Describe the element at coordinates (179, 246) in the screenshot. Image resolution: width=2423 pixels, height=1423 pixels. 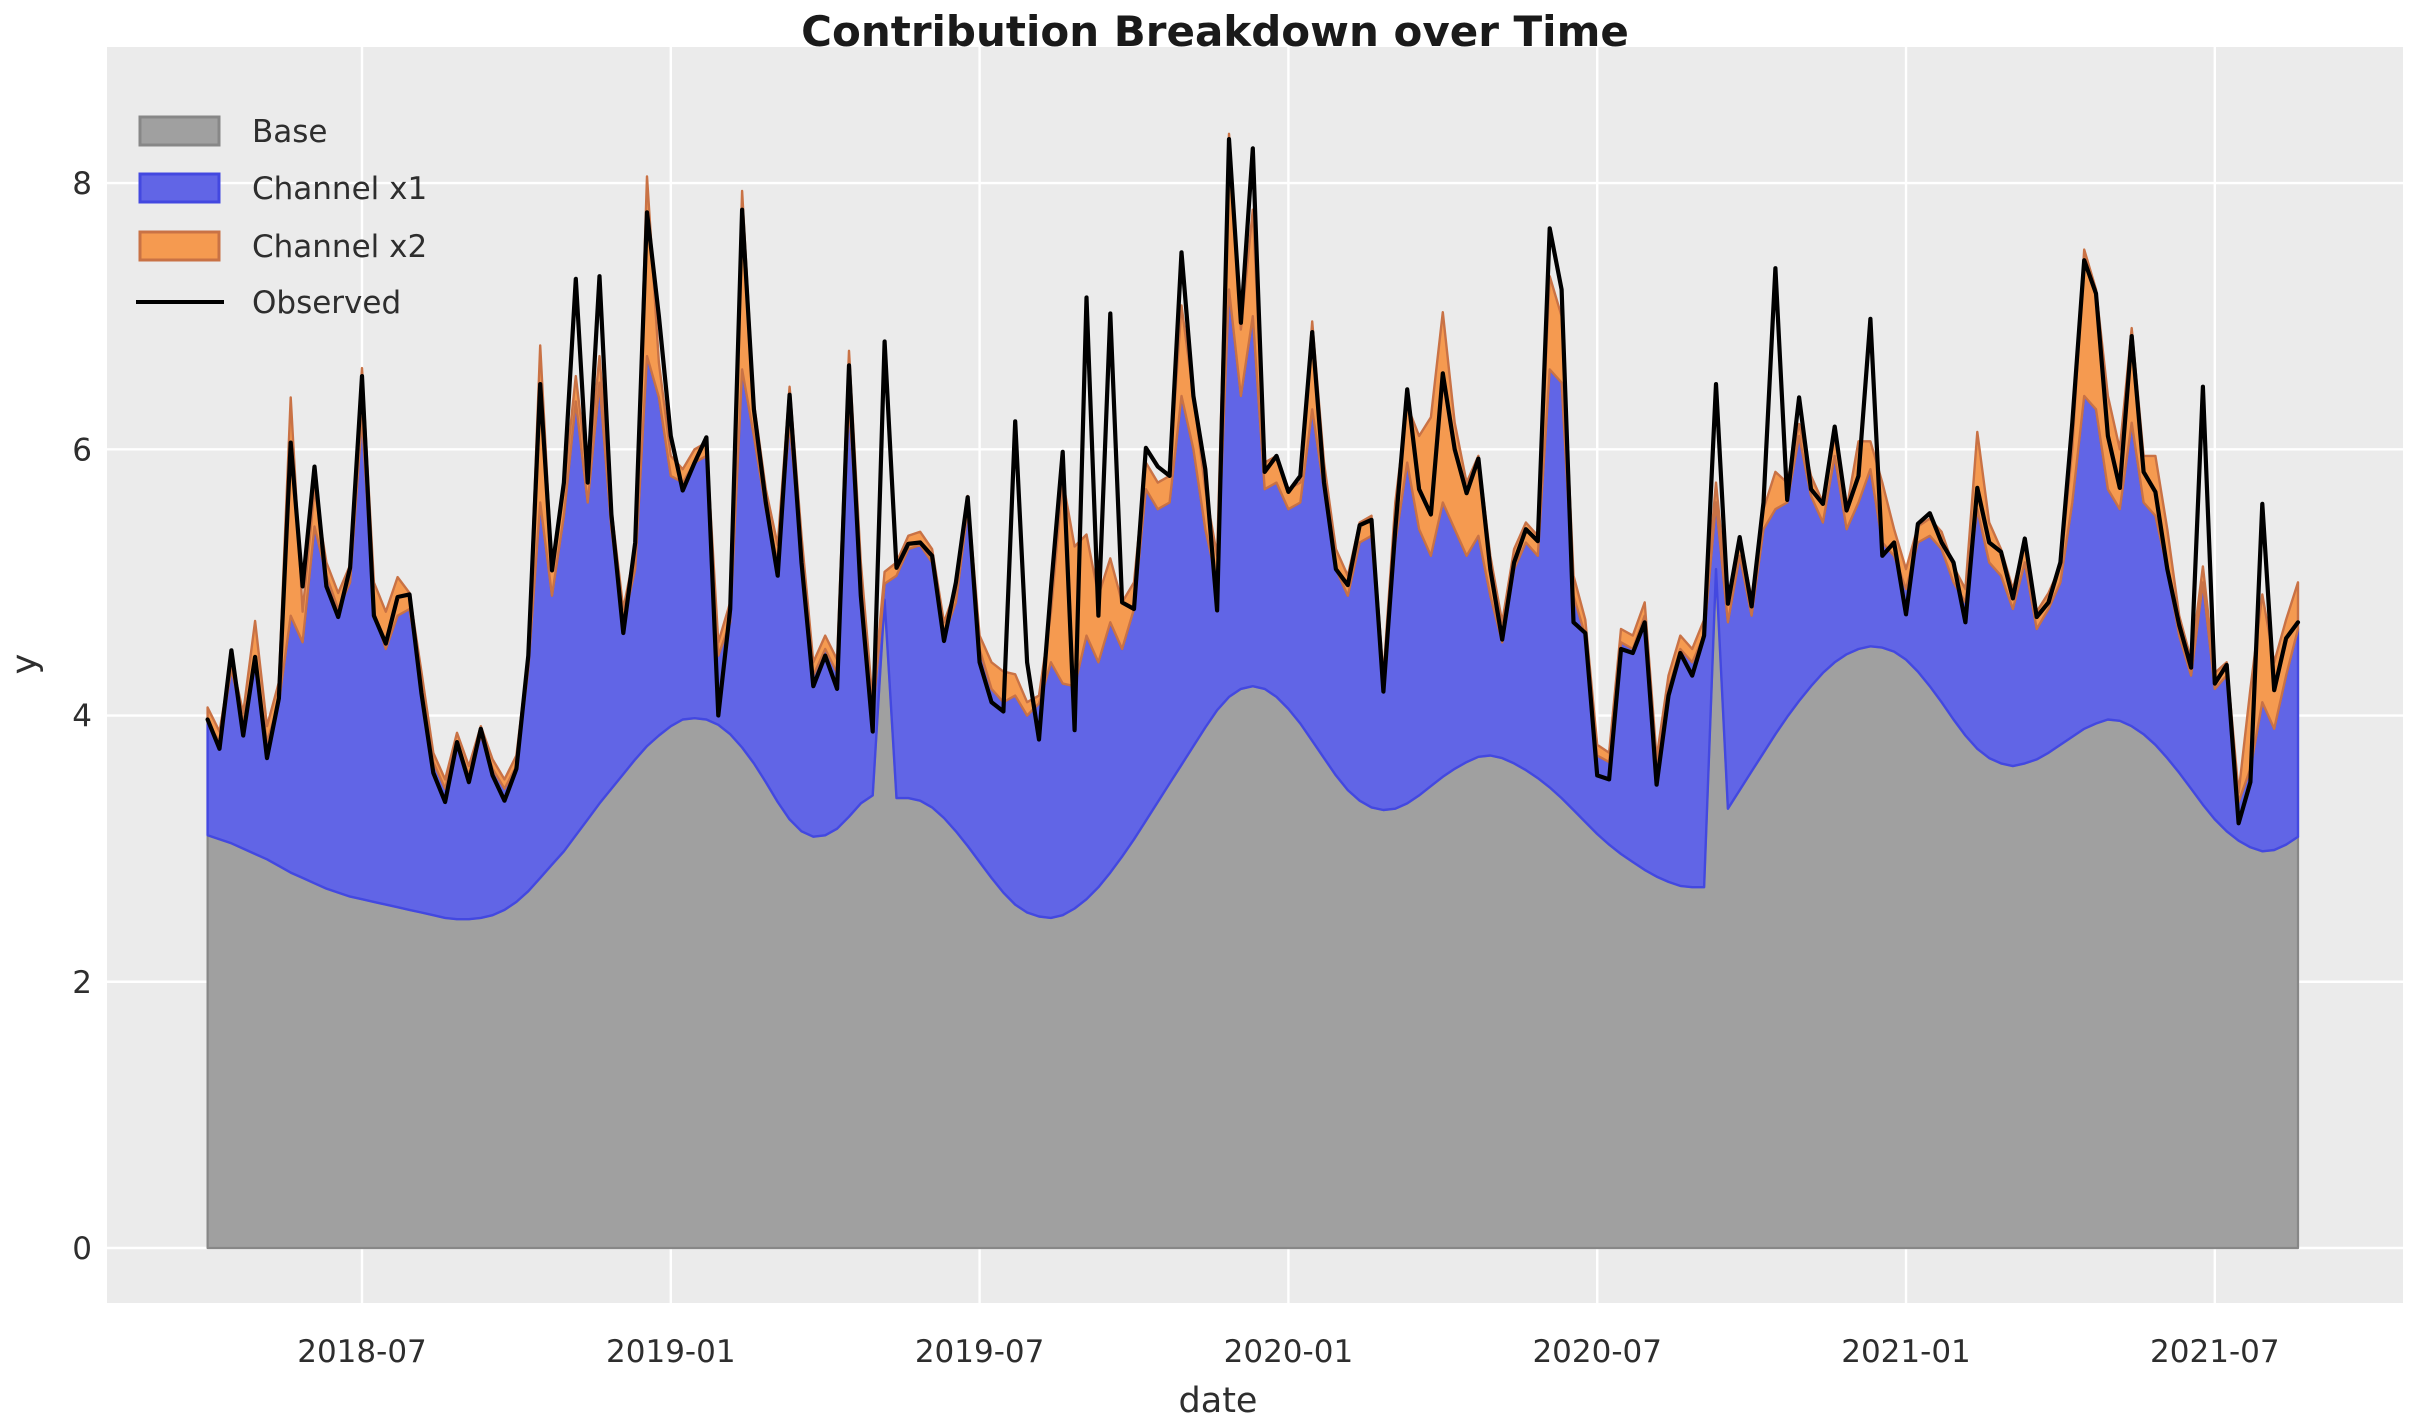
I see `legend-swatch-channel-x2` at that location.